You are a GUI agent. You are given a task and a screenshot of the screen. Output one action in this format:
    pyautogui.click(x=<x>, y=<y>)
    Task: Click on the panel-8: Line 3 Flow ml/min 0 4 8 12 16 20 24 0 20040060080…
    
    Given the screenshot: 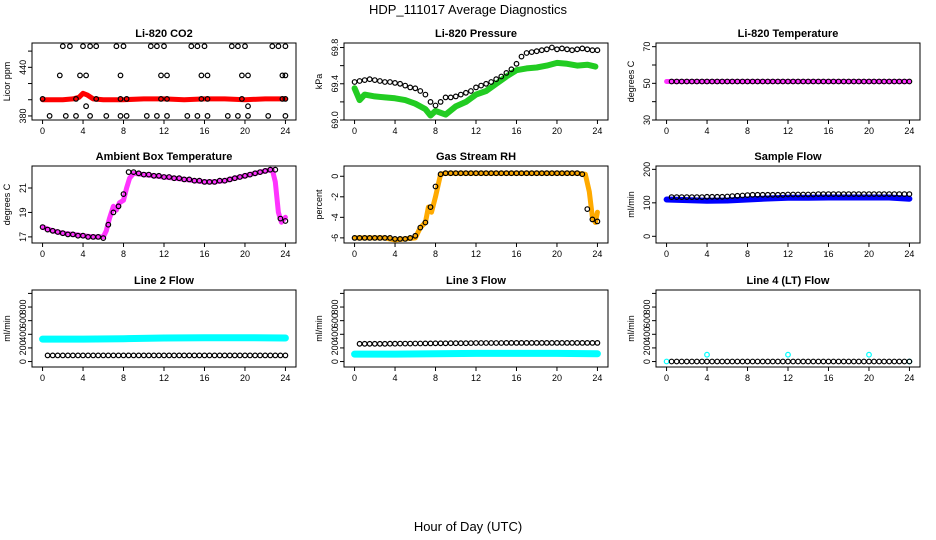 What is the action you would take?
    pyautogui.click(x=461, y=329)
    